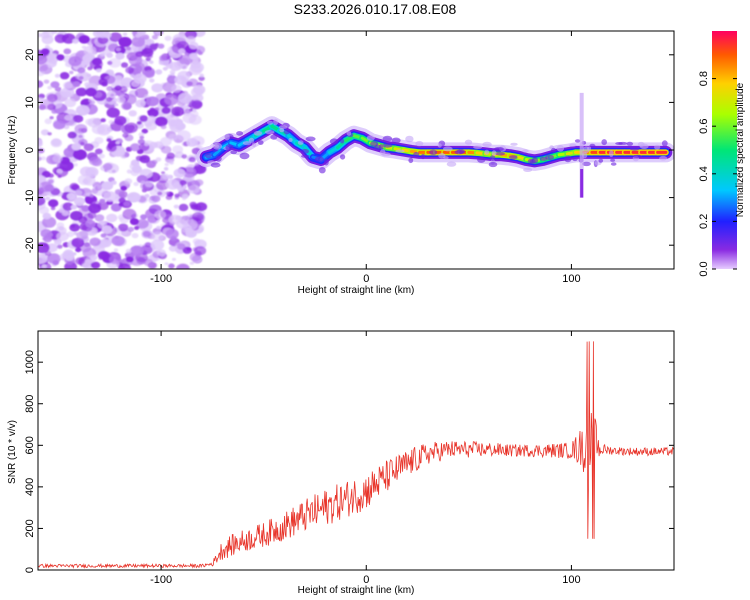 This screenshot has height=600, width=750. I want to click on snr-ytick-label: 200, so click(30, 528).